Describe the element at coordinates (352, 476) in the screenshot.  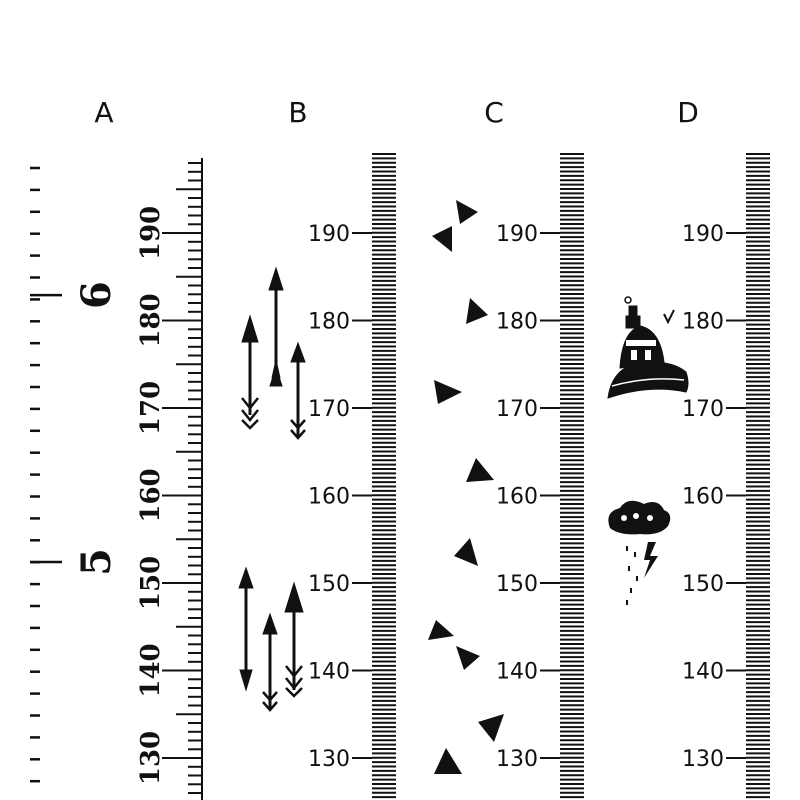
I see `ruler-b: 190 180 170 160 150 140 130` at that location.